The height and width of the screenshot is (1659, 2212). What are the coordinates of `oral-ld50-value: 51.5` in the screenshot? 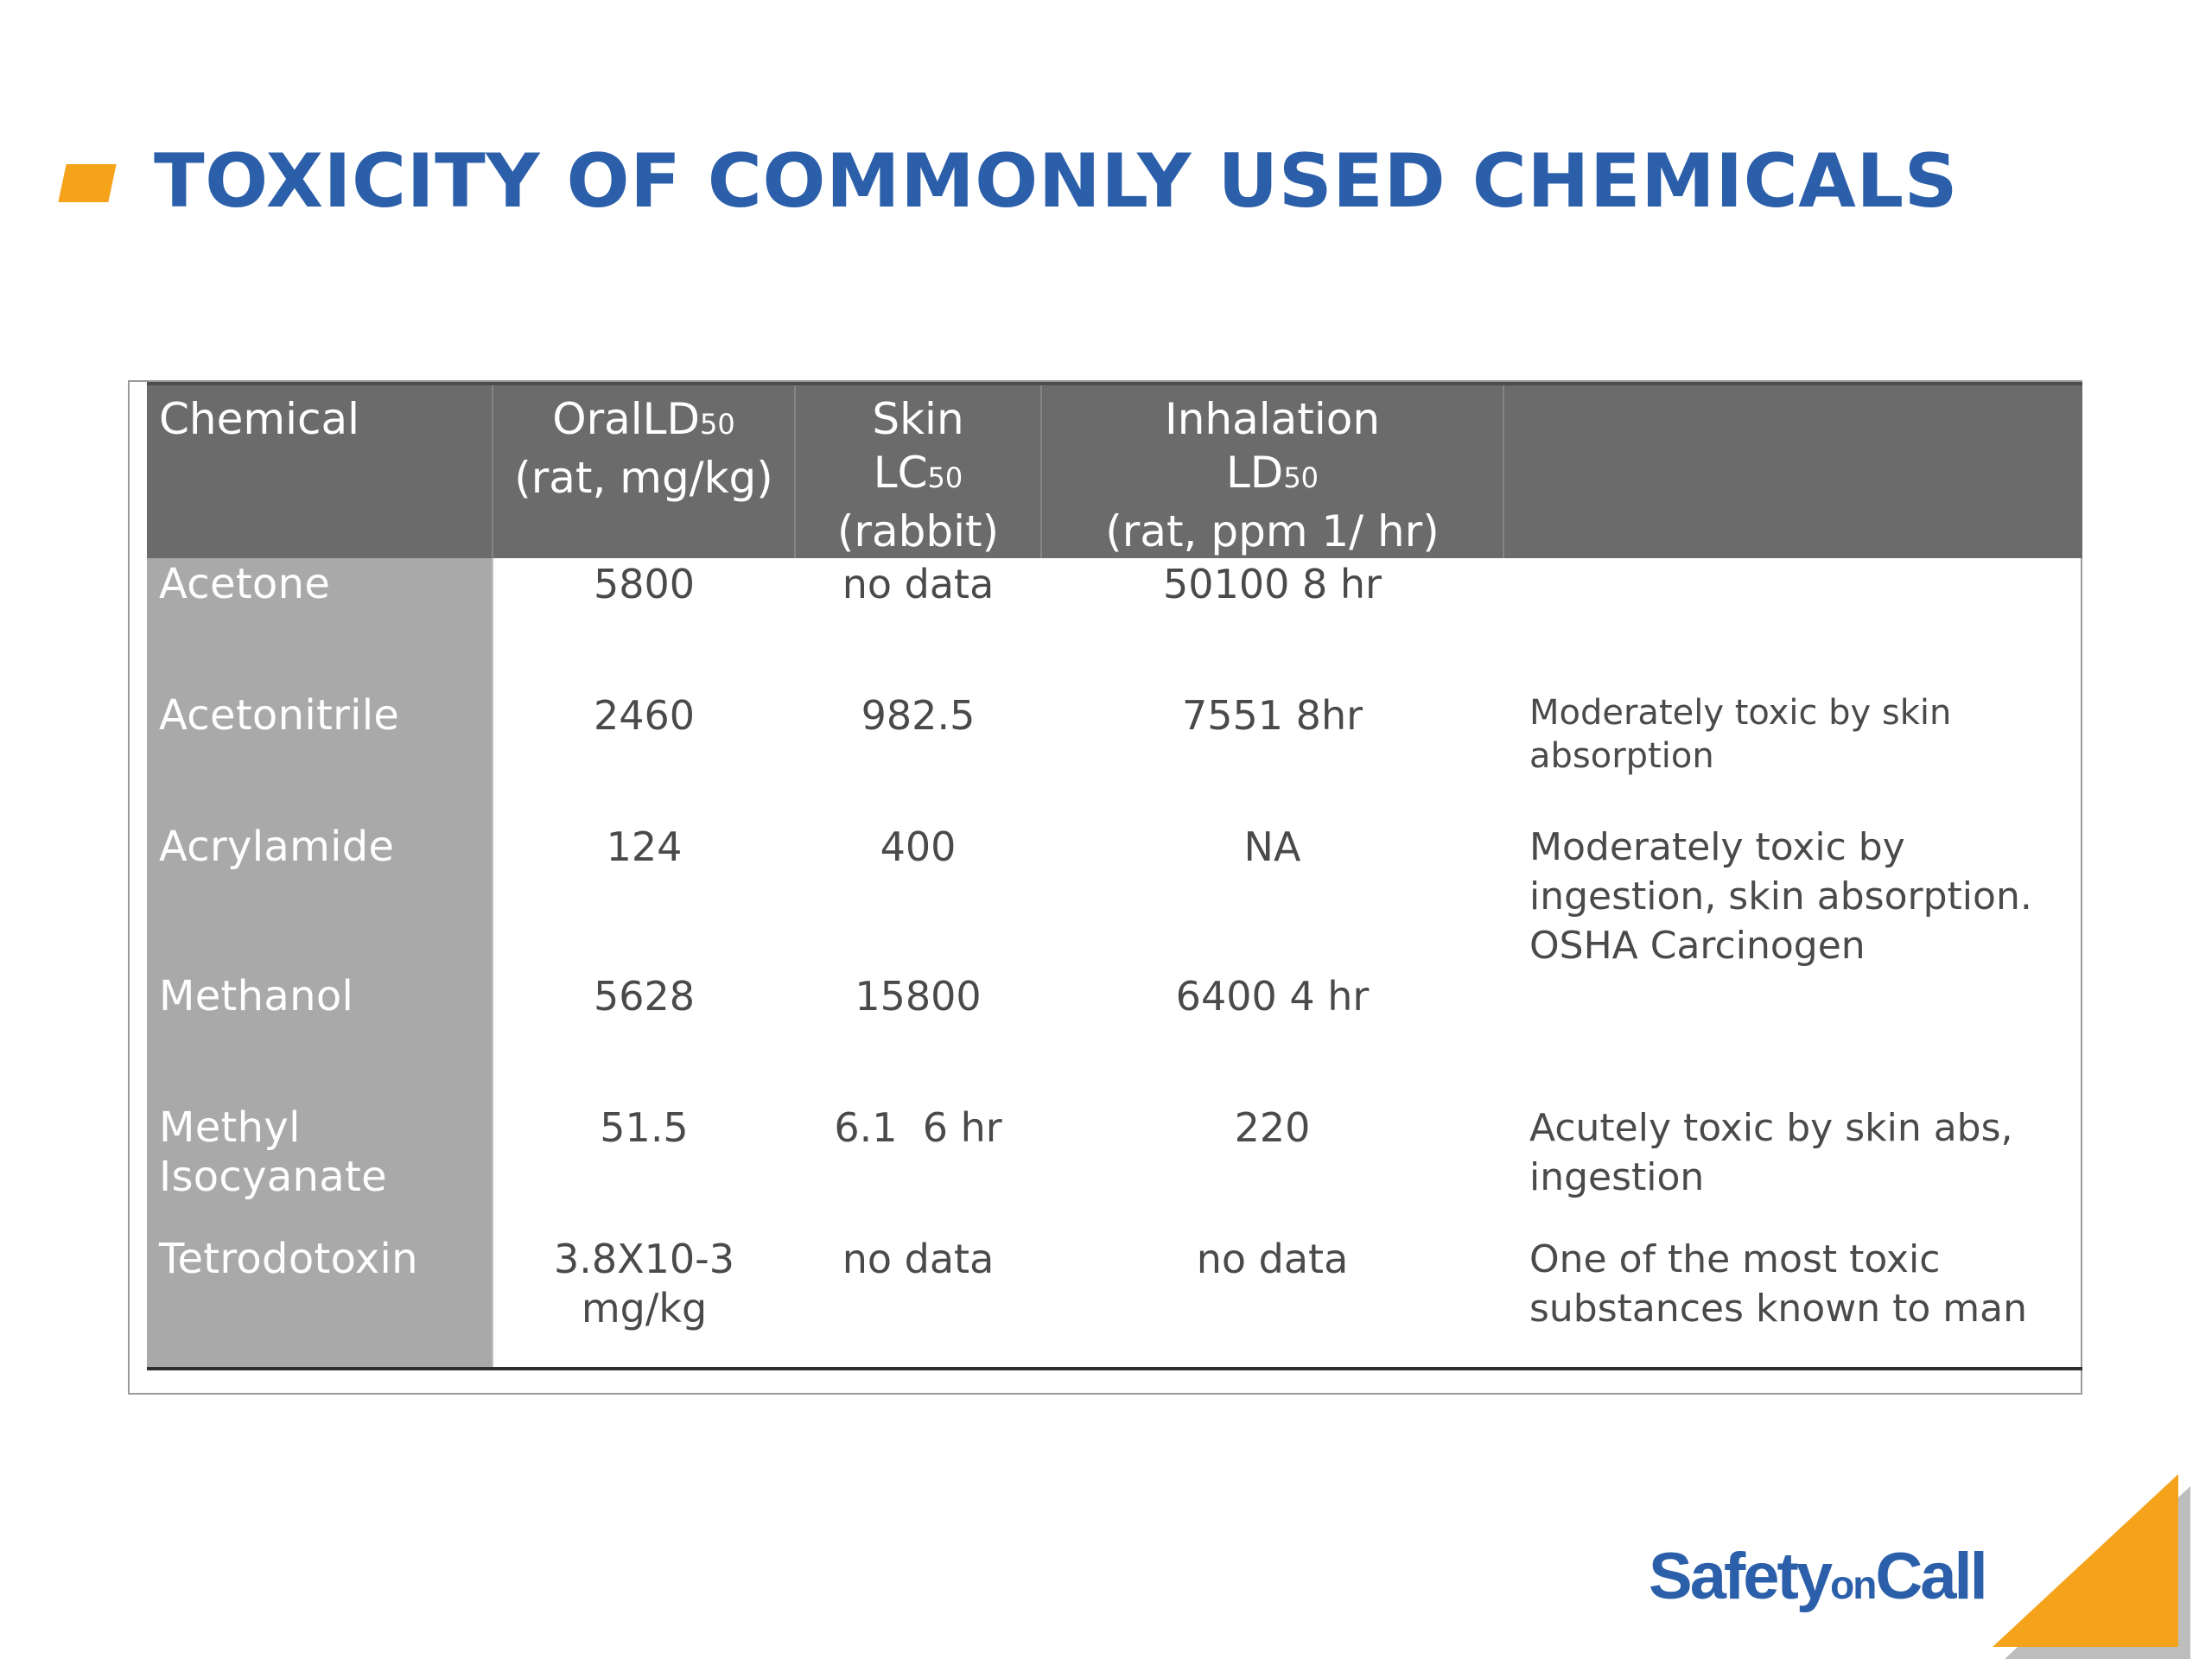 It's located at (644, 1127).